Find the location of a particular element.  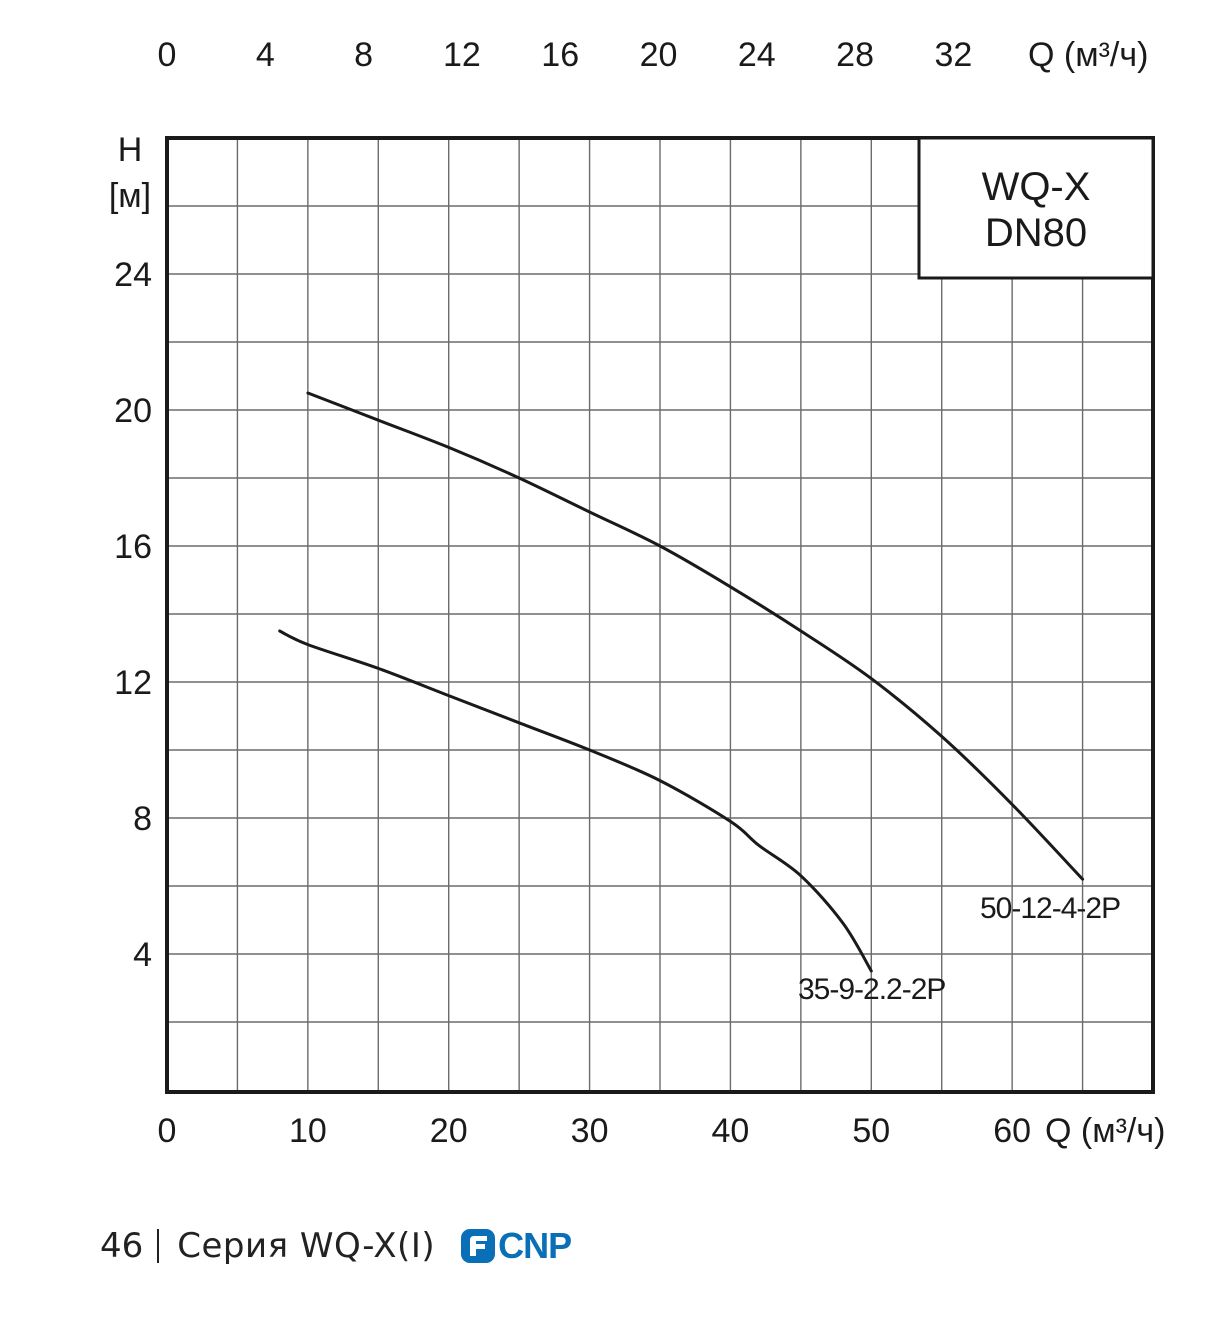

bottom-axis-tick-labels: 0 10 20 30 40 50 60 is located at coordinates (595, 1131).